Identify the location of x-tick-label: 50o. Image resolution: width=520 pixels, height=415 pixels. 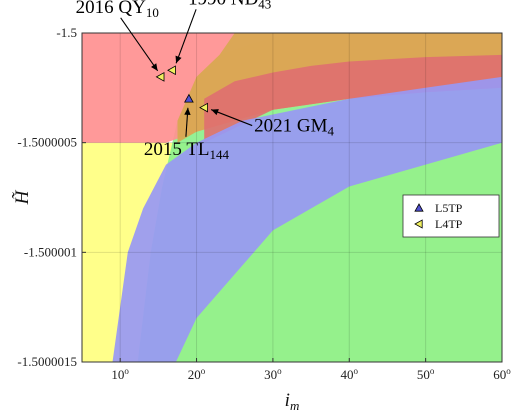
(426, 374).